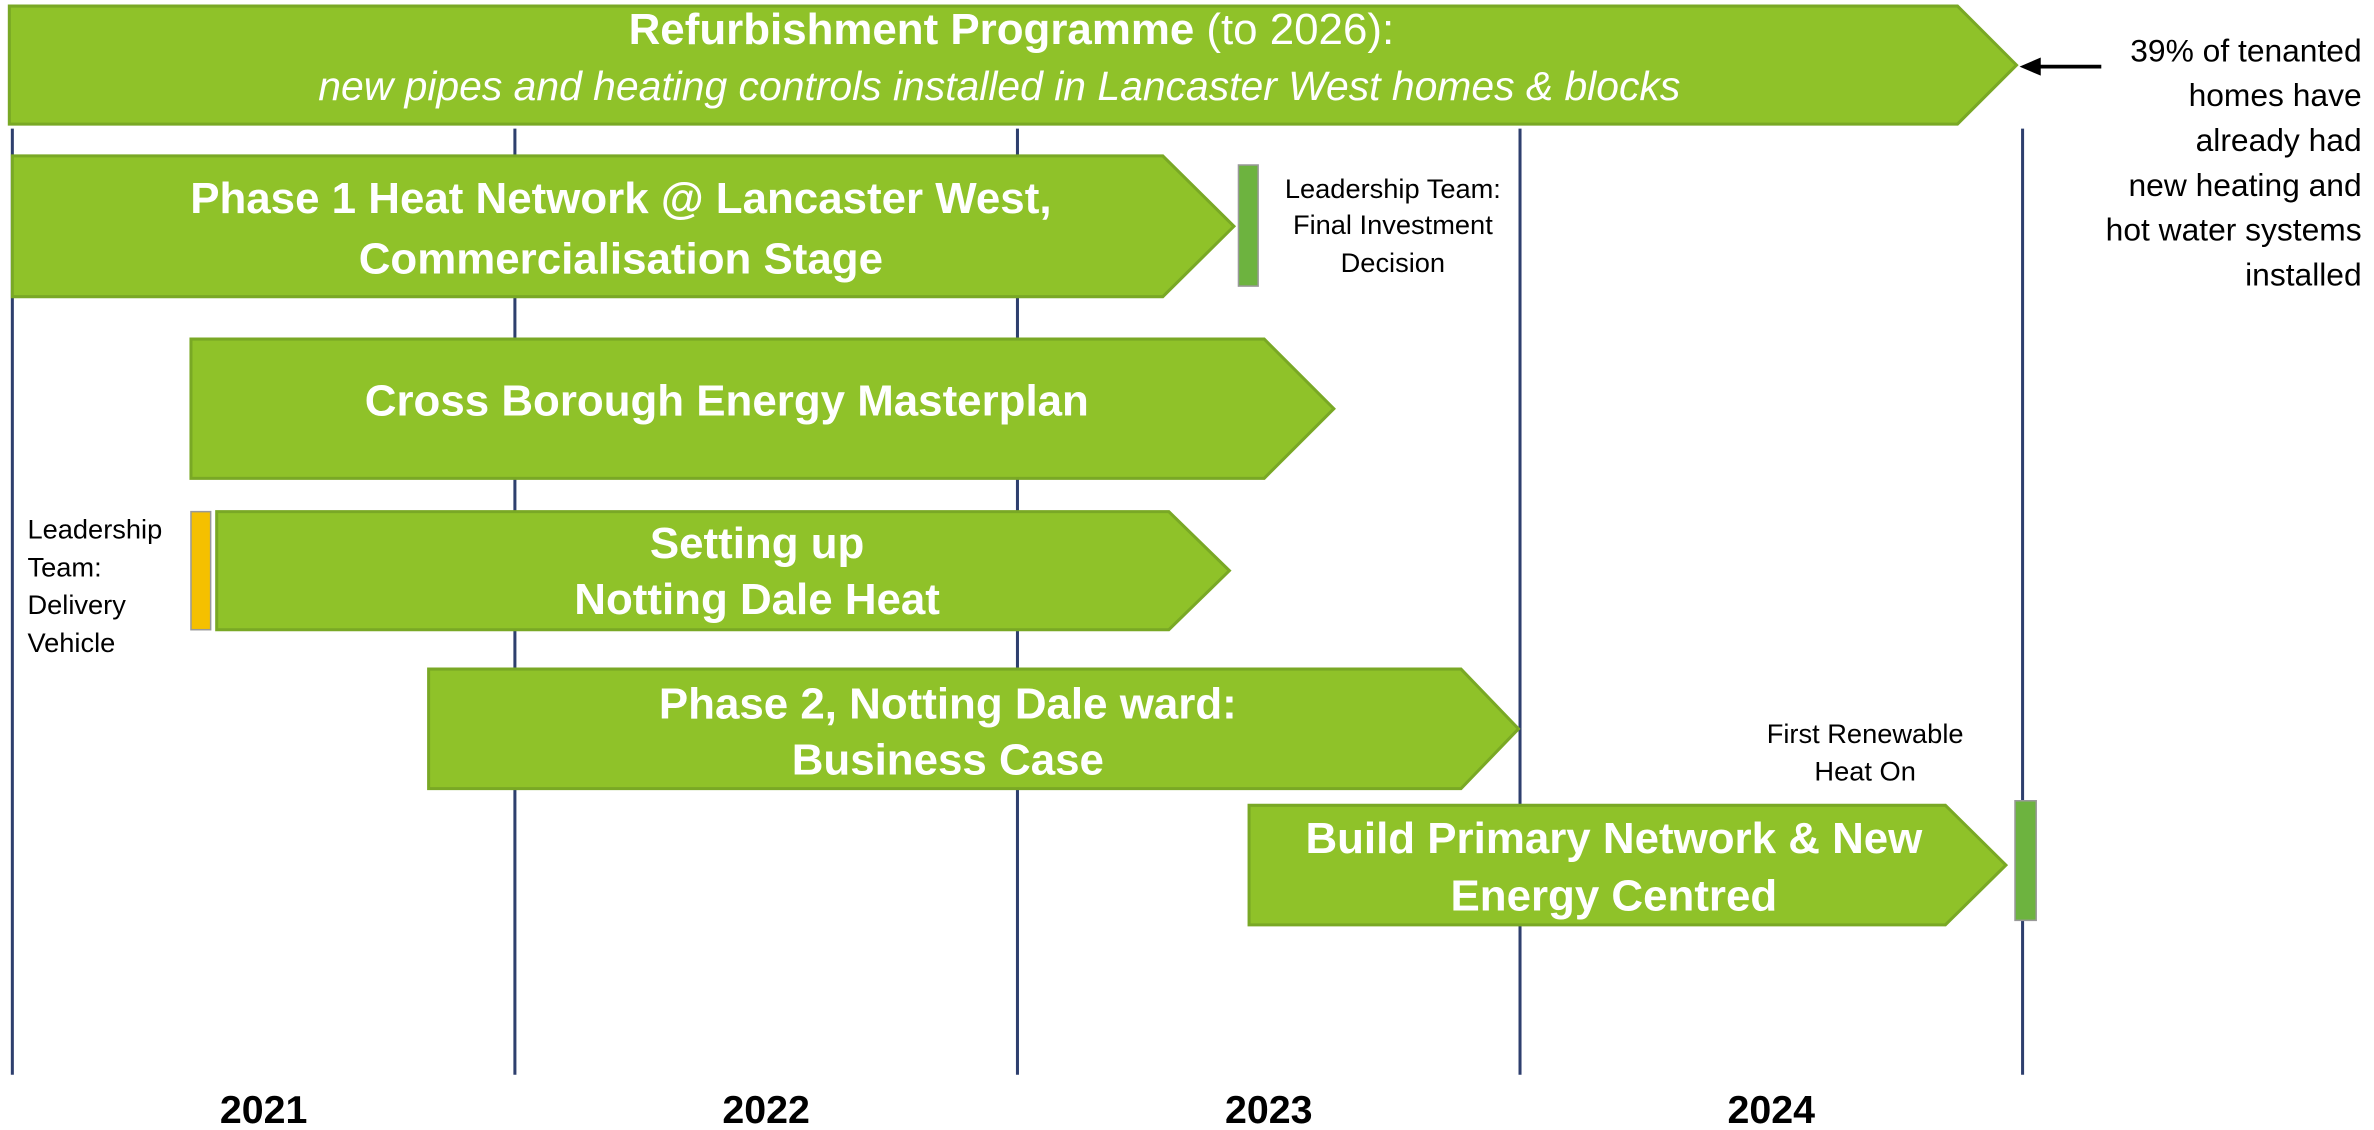 This screenshot has width=2374, height=1130. Describe the element at coordinates (727, 401) in the screenshot. I see `phase-label: Cross Borough Energy Masterplan` at that location.